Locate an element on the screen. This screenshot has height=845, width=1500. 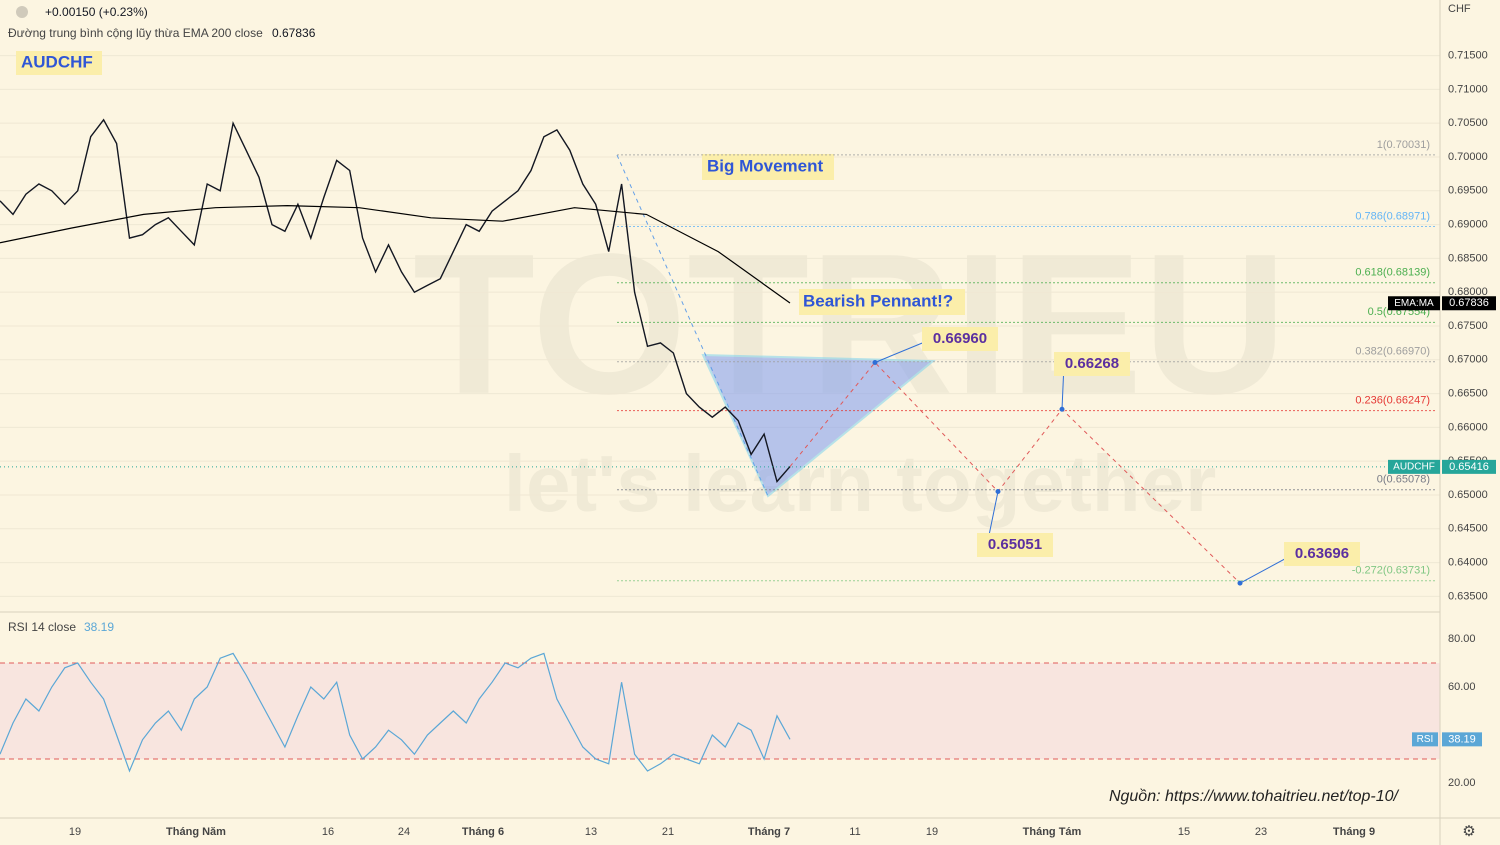
annotation: Big Movement is located at coordinates (765, 165).